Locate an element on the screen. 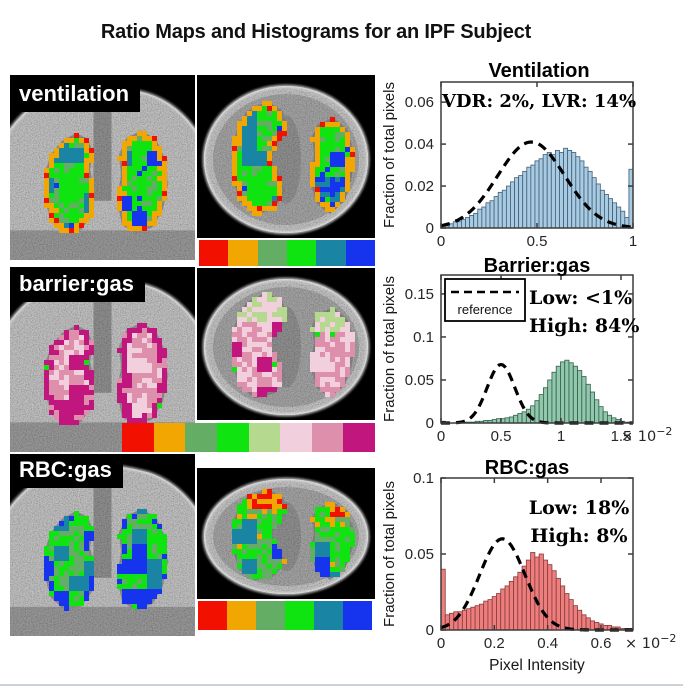  annotation-text: High: 84% is located at coordinates (584, 326).